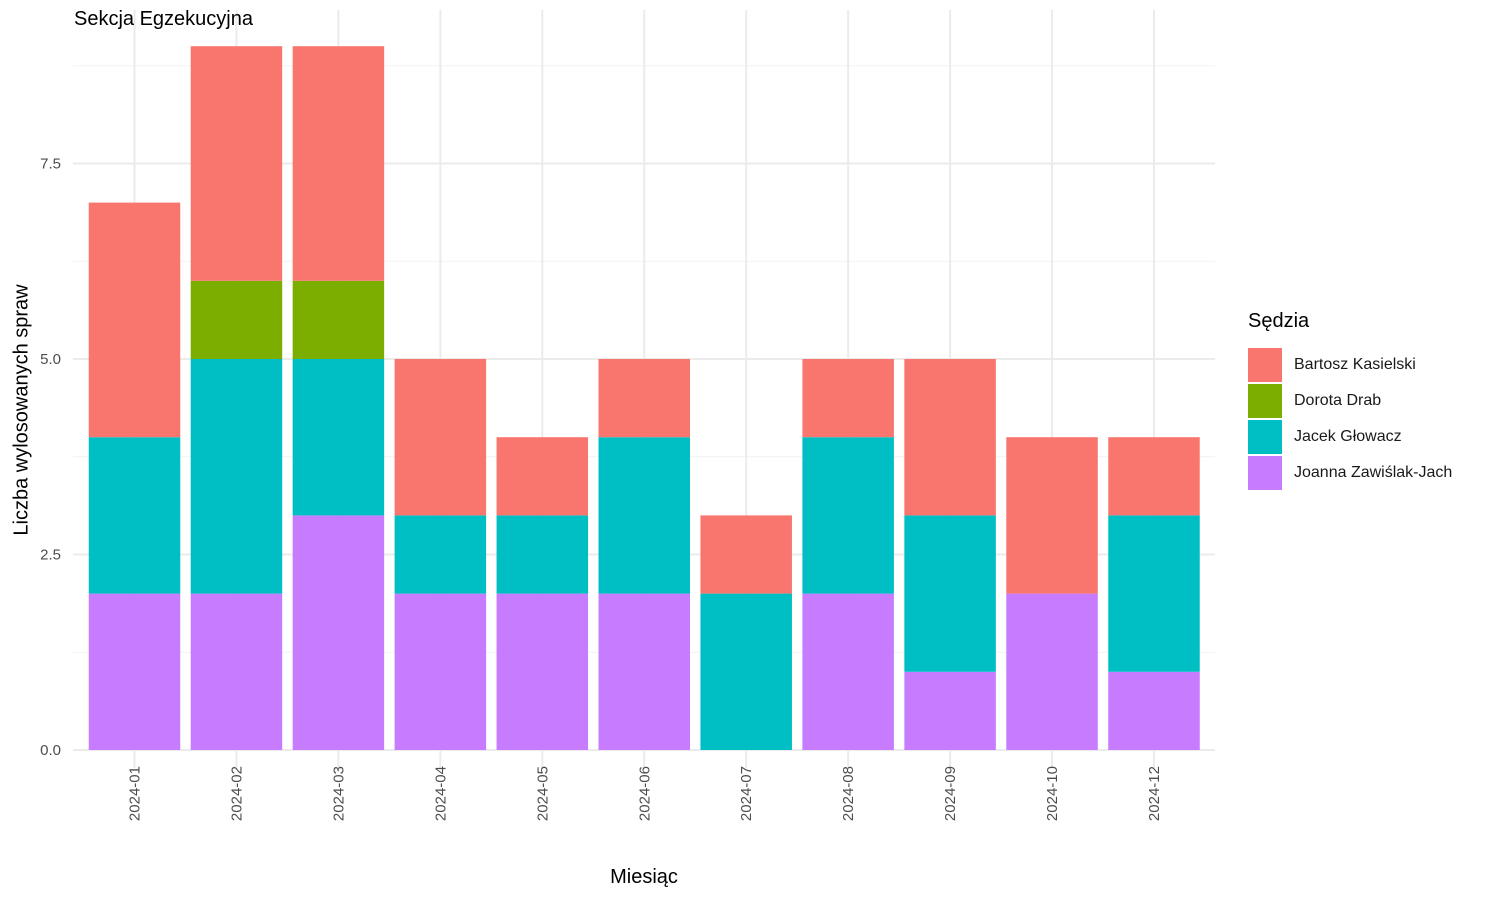 This screenshot has width=1500, height=900. Describe the element at coordinates (1154, 793) in the screenshot. I see `x-tick-label: 2024-12` at that location.